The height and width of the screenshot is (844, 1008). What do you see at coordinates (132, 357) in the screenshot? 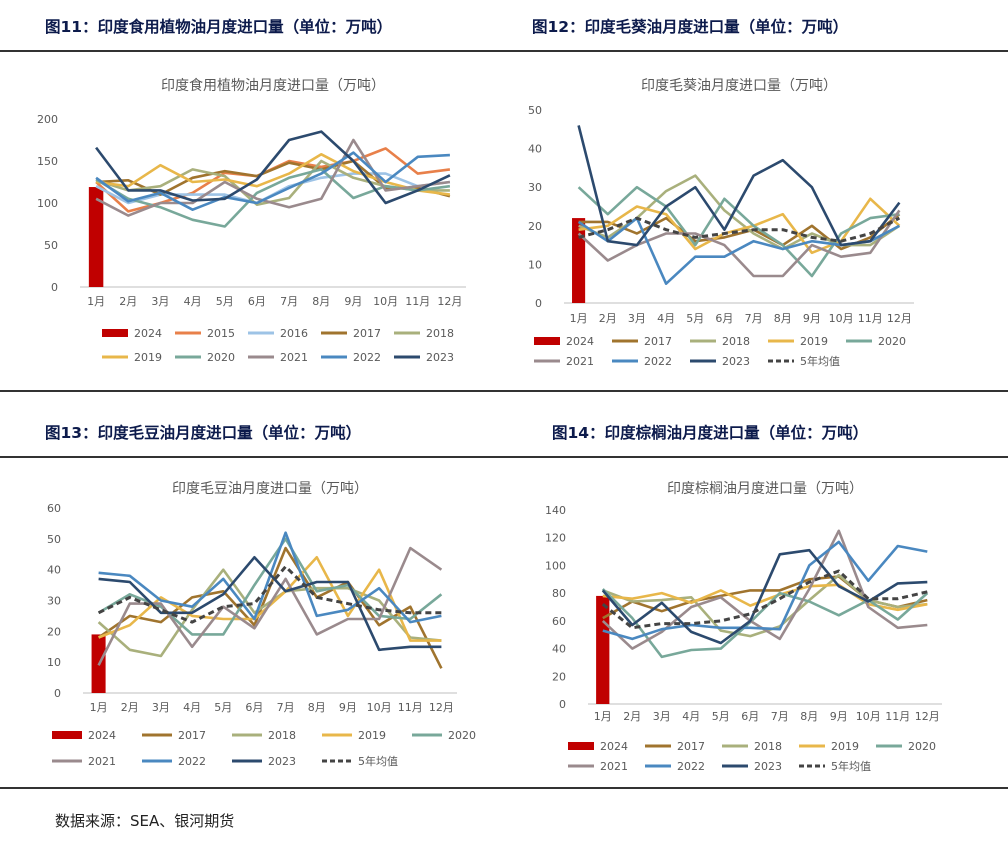
I see `legend-item-2019: 2019` at bounding box center [132, 357].